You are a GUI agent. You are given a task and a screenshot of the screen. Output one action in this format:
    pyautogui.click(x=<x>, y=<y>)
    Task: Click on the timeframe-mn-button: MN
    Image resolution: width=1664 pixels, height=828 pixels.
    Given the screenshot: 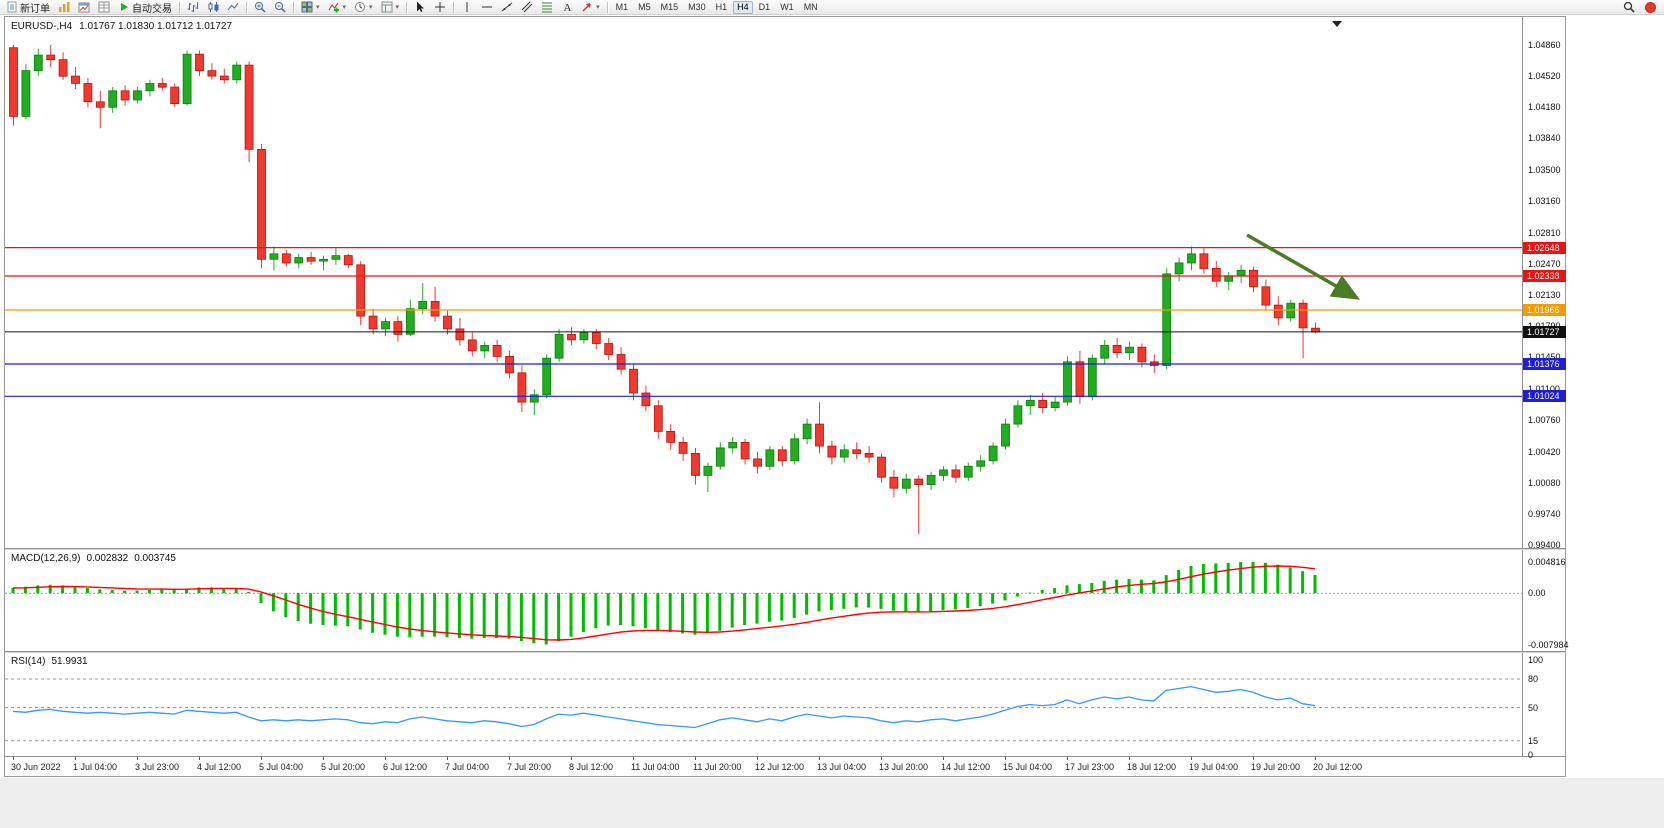 What is the action you would take?
    pyautogui.click(x=811, y=7)
    